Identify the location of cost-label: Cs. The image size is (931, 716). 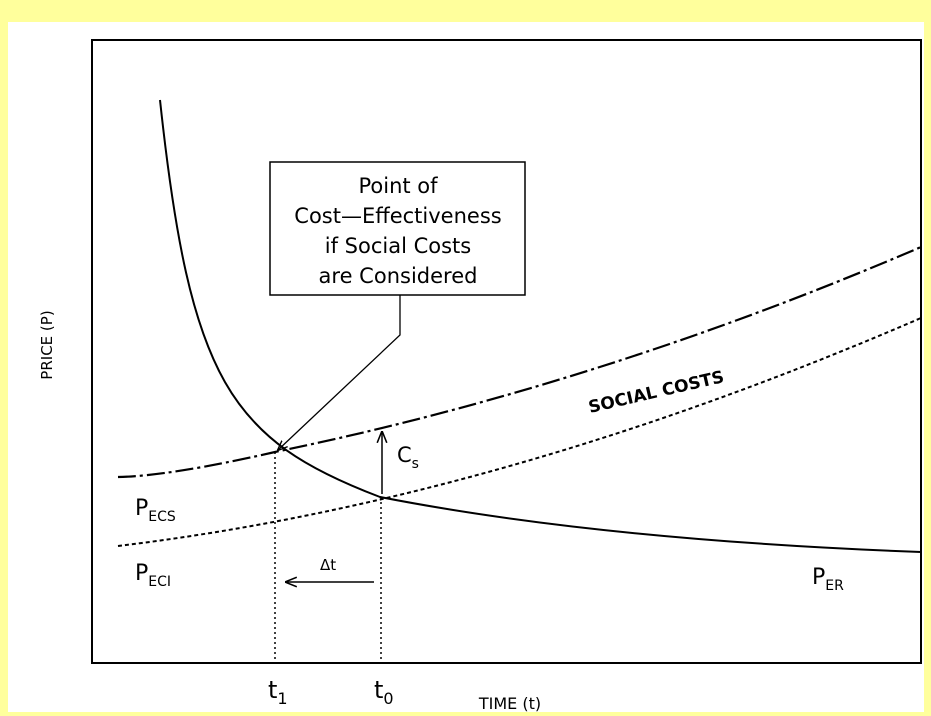
(408, 457).